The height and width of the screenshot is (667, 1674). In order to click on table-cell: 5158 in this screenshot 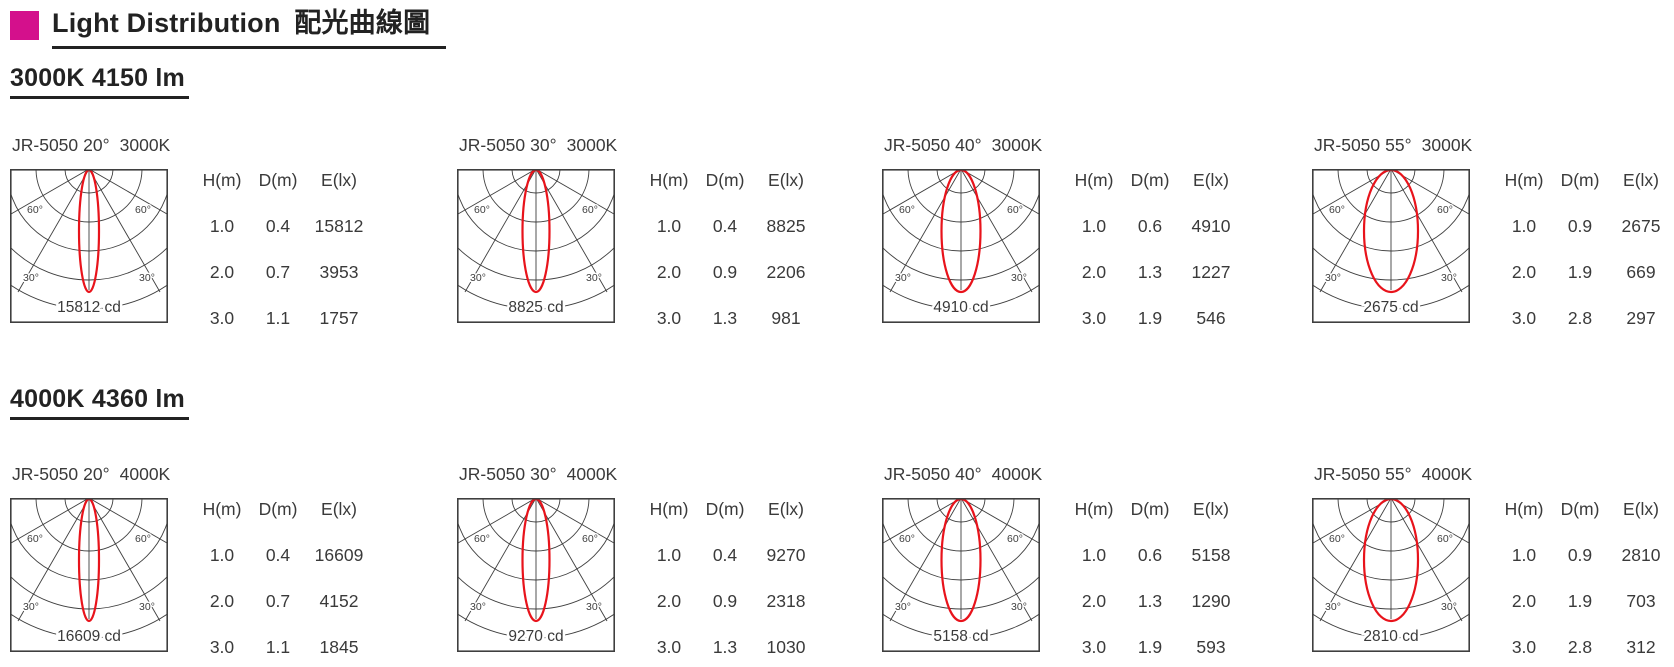, I will do `click(1211, 555)`.